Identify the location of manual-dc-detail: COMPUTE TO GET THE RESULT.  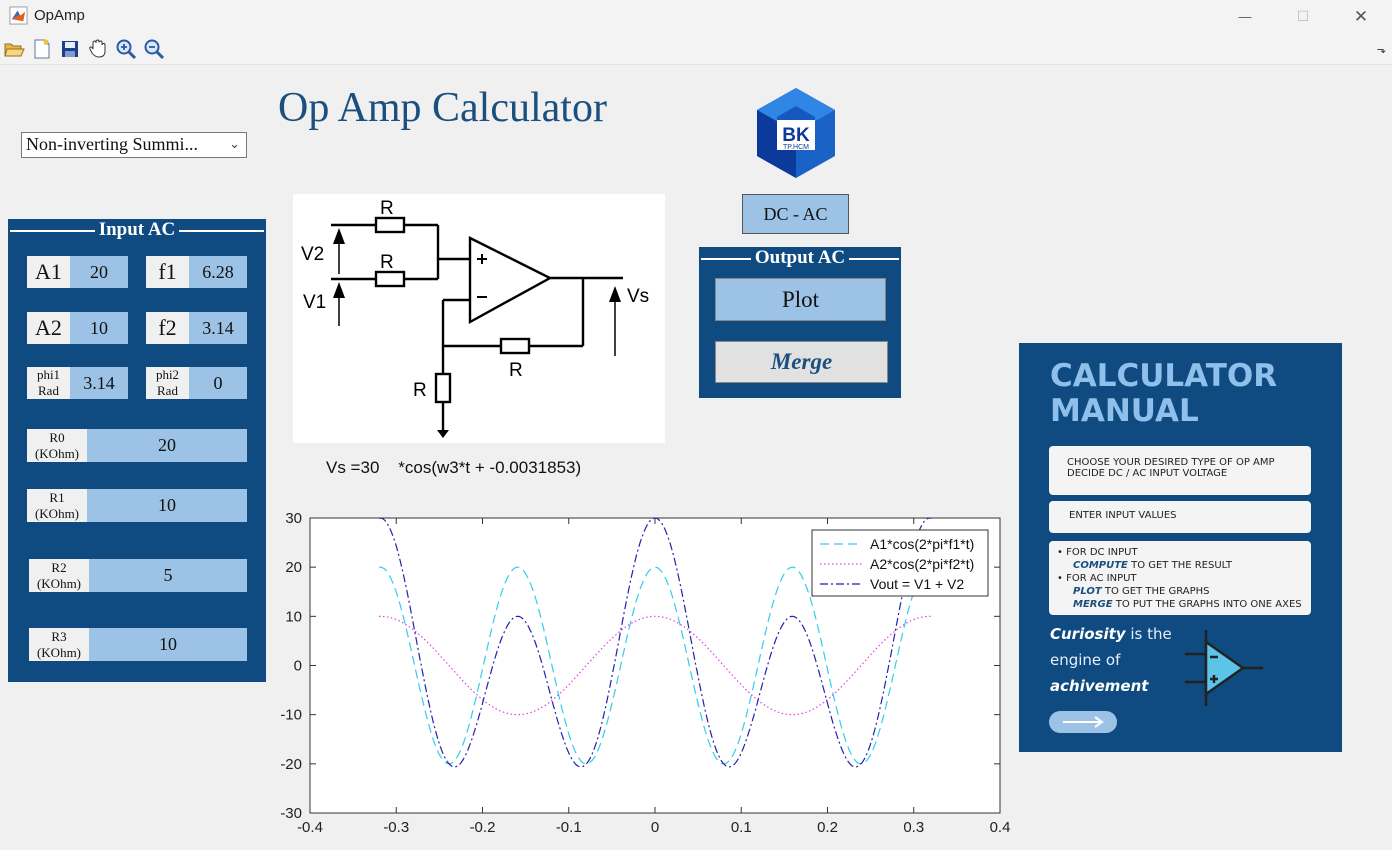
(1152, 565).